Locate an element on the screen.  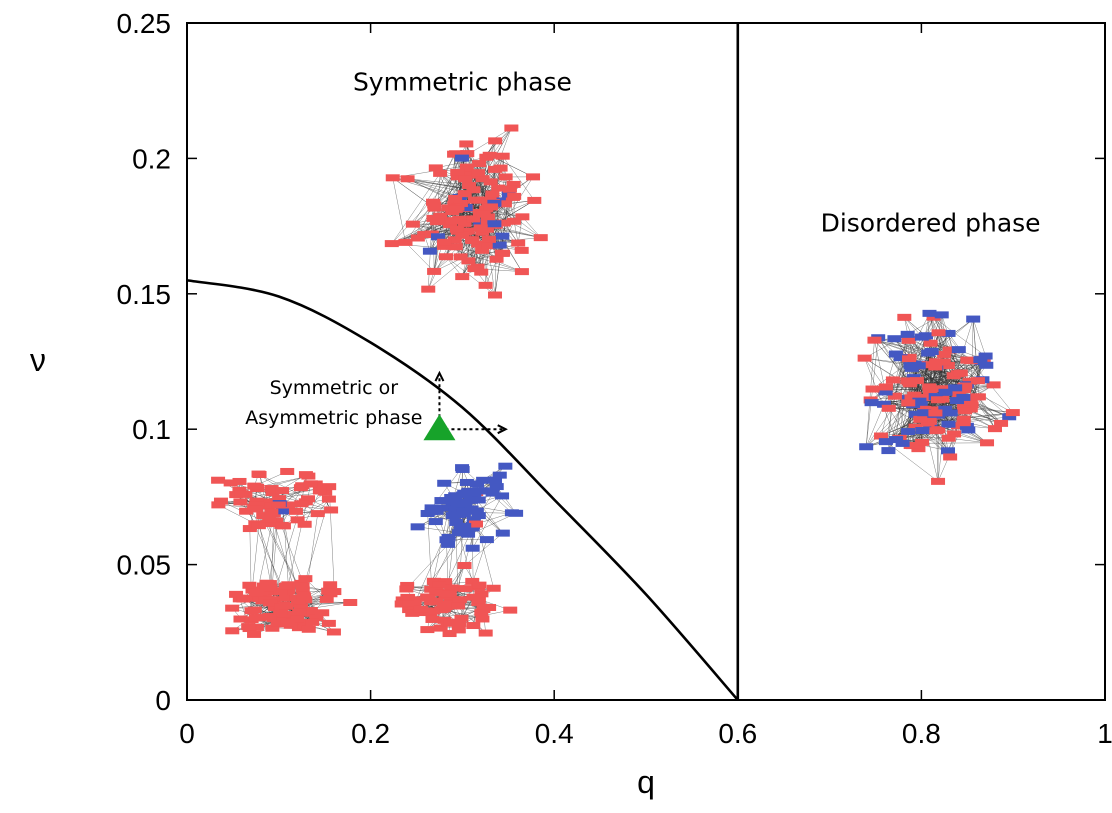
y-tick-label: 0.25 is located at coordinates (144, 23).